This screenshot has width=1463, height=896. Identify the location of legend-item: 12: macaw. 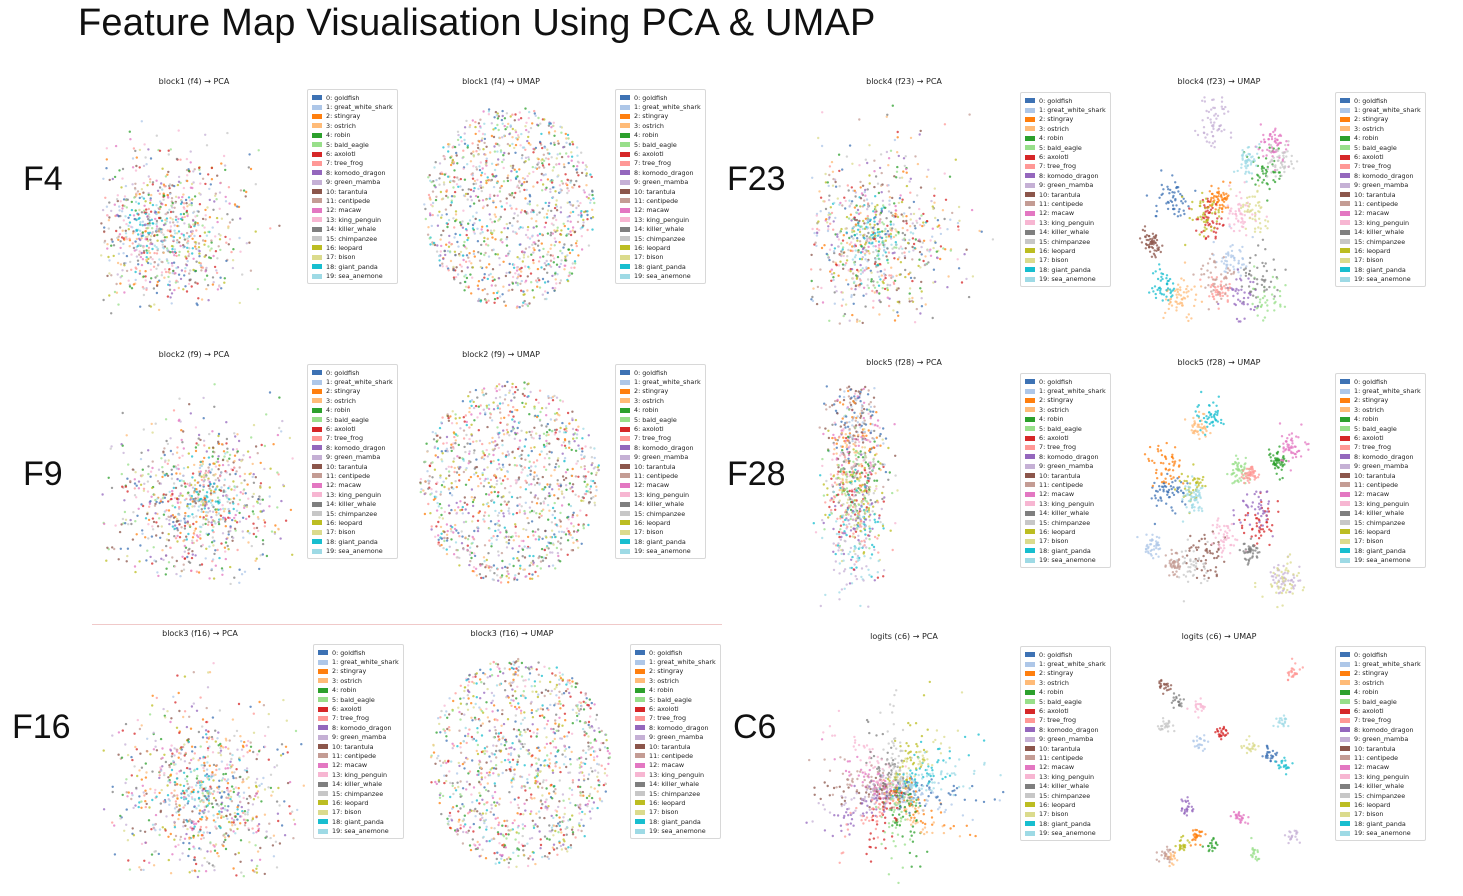
(352, 210).